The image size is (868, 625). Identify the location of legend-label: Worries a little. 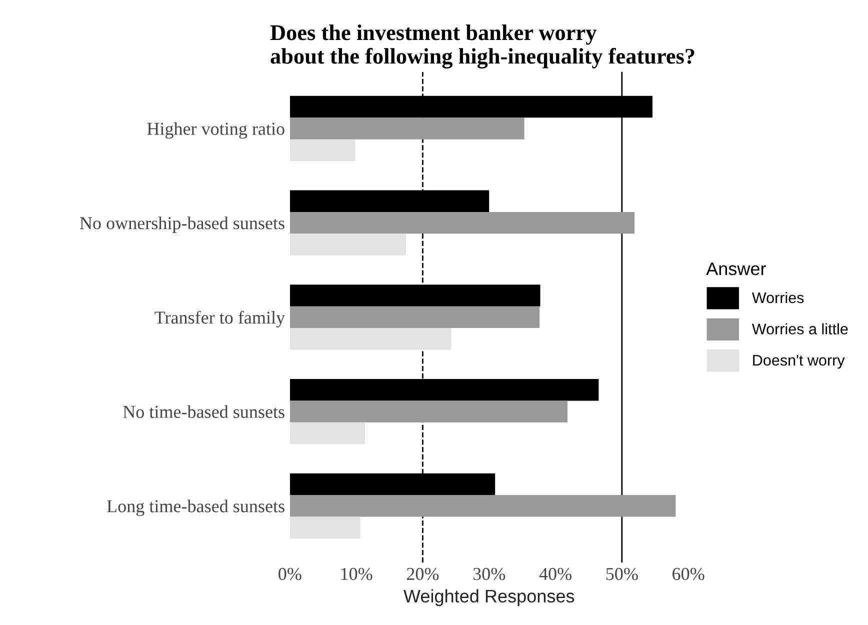
(800, 328).